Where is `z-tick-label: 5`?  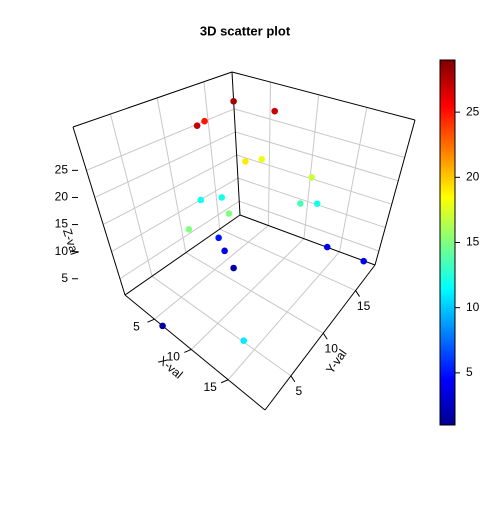
z-tick-label: 5 is located at coordinates (64, 278).